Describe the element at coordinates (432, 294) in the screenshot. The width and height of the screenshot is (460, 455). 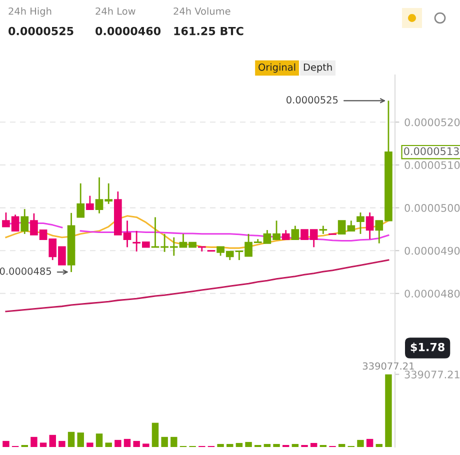
I see `y-tick-label: 0.0000480` at that location.